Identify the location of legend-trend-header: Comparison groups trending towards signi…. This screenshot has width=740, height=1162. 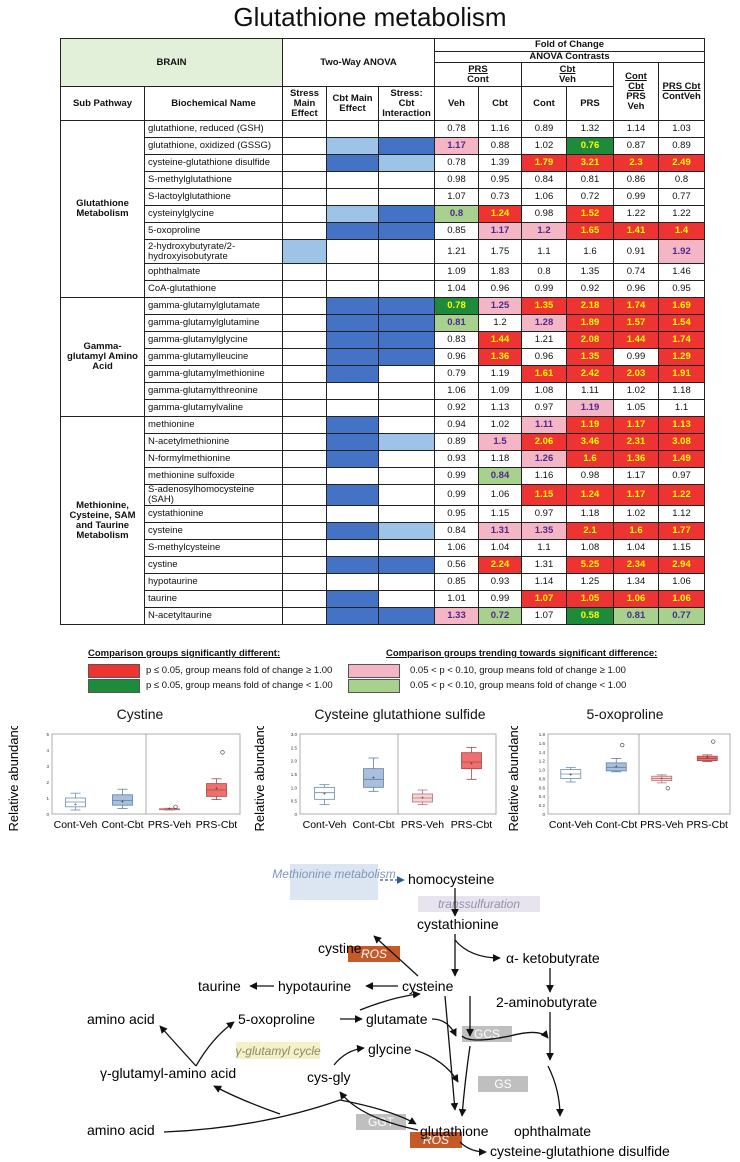
(522, 653).